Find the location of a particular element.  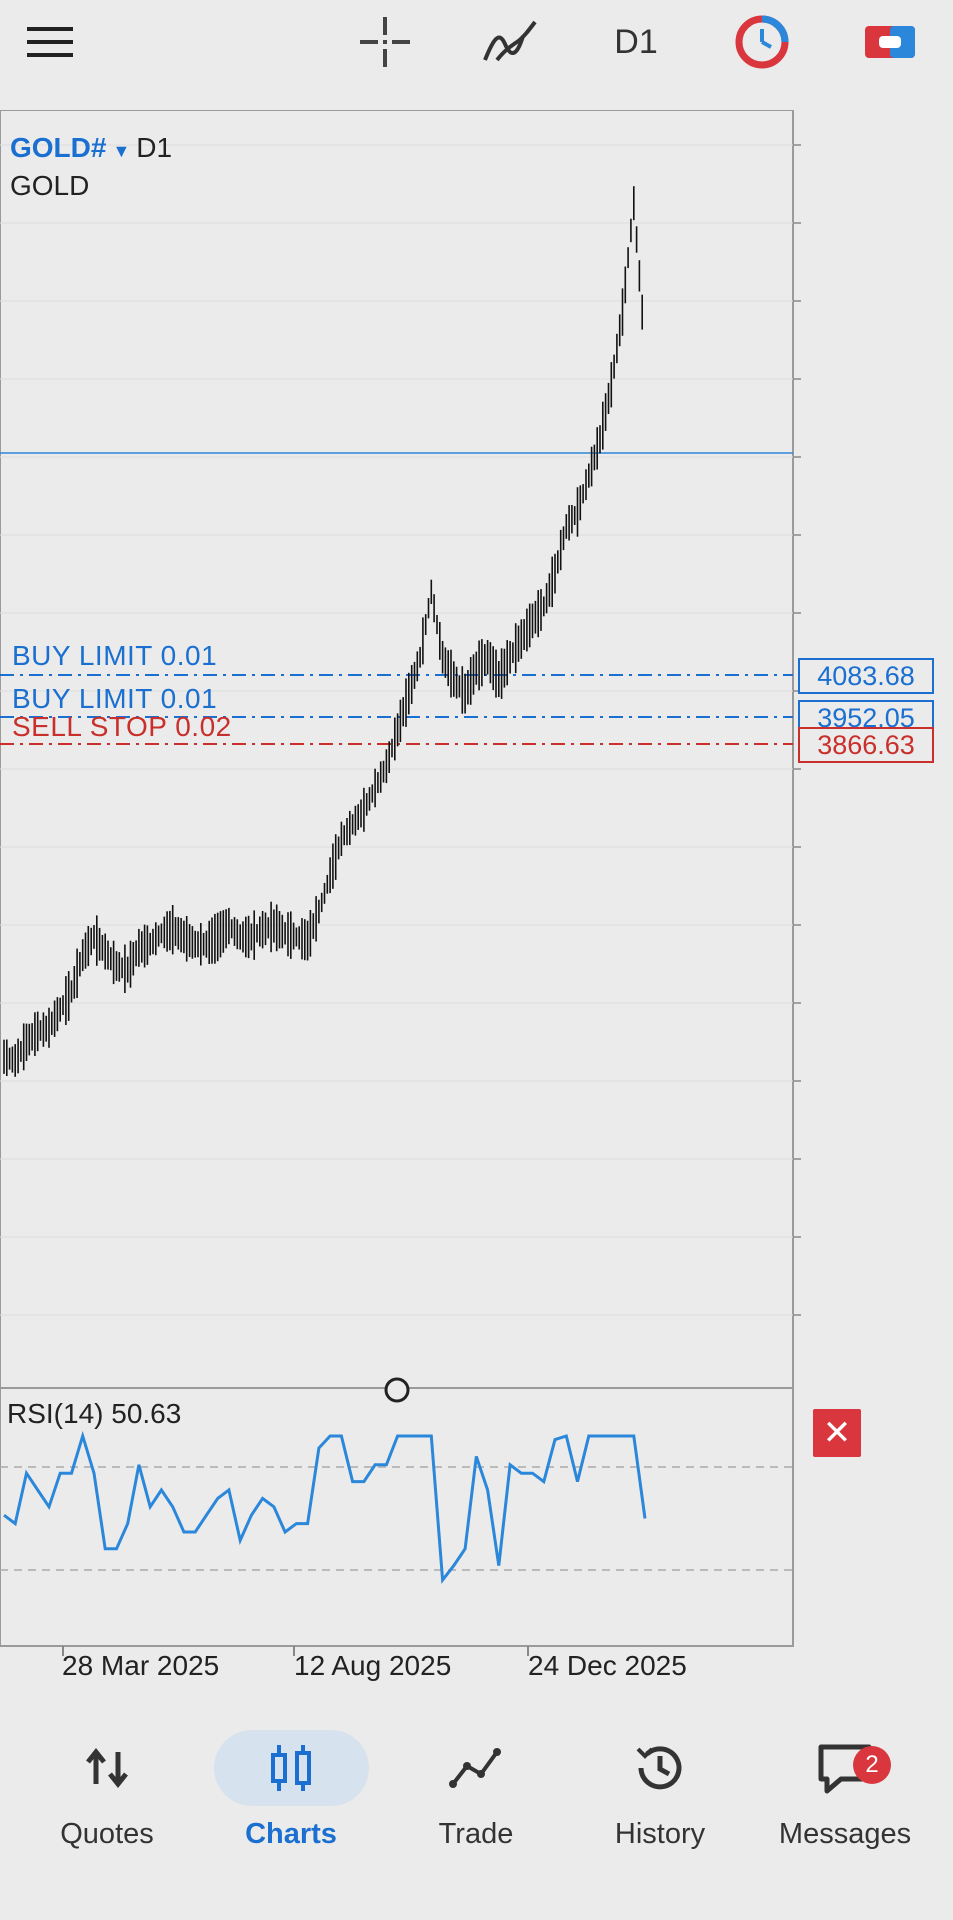

symbol-description: GOLD is located at coordinates (50, 185).